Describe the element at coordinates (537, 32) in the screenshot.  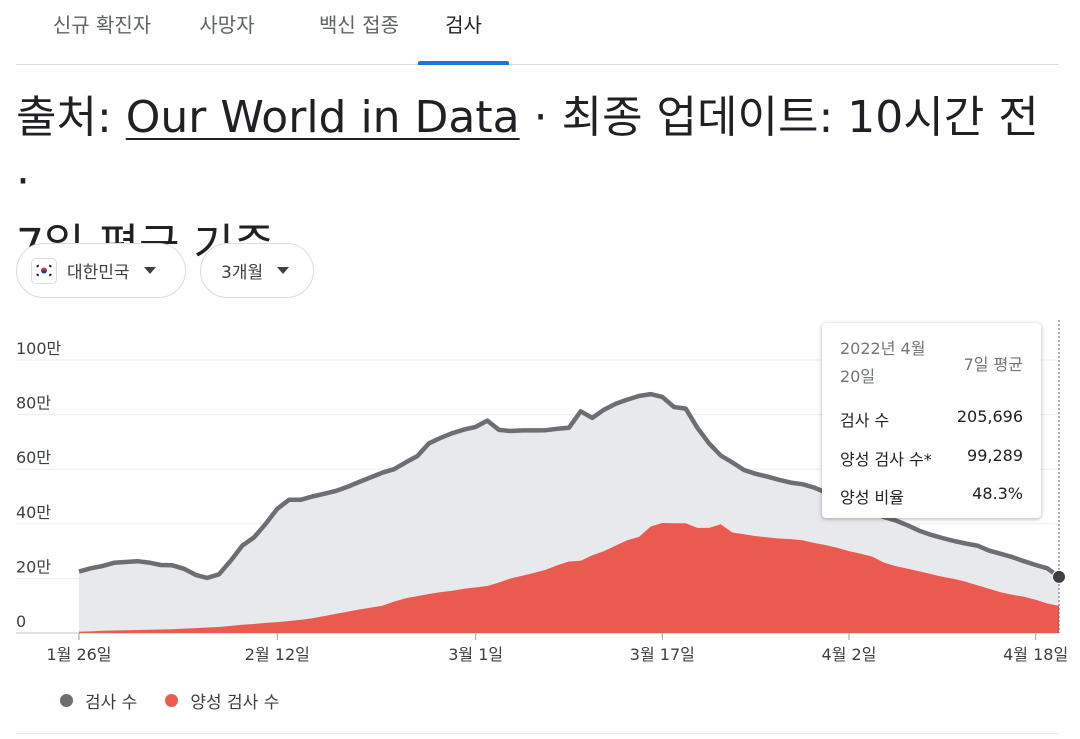
I see `tab-bar: 신규 확진자 사망자 백신 접종 검사` at that location.